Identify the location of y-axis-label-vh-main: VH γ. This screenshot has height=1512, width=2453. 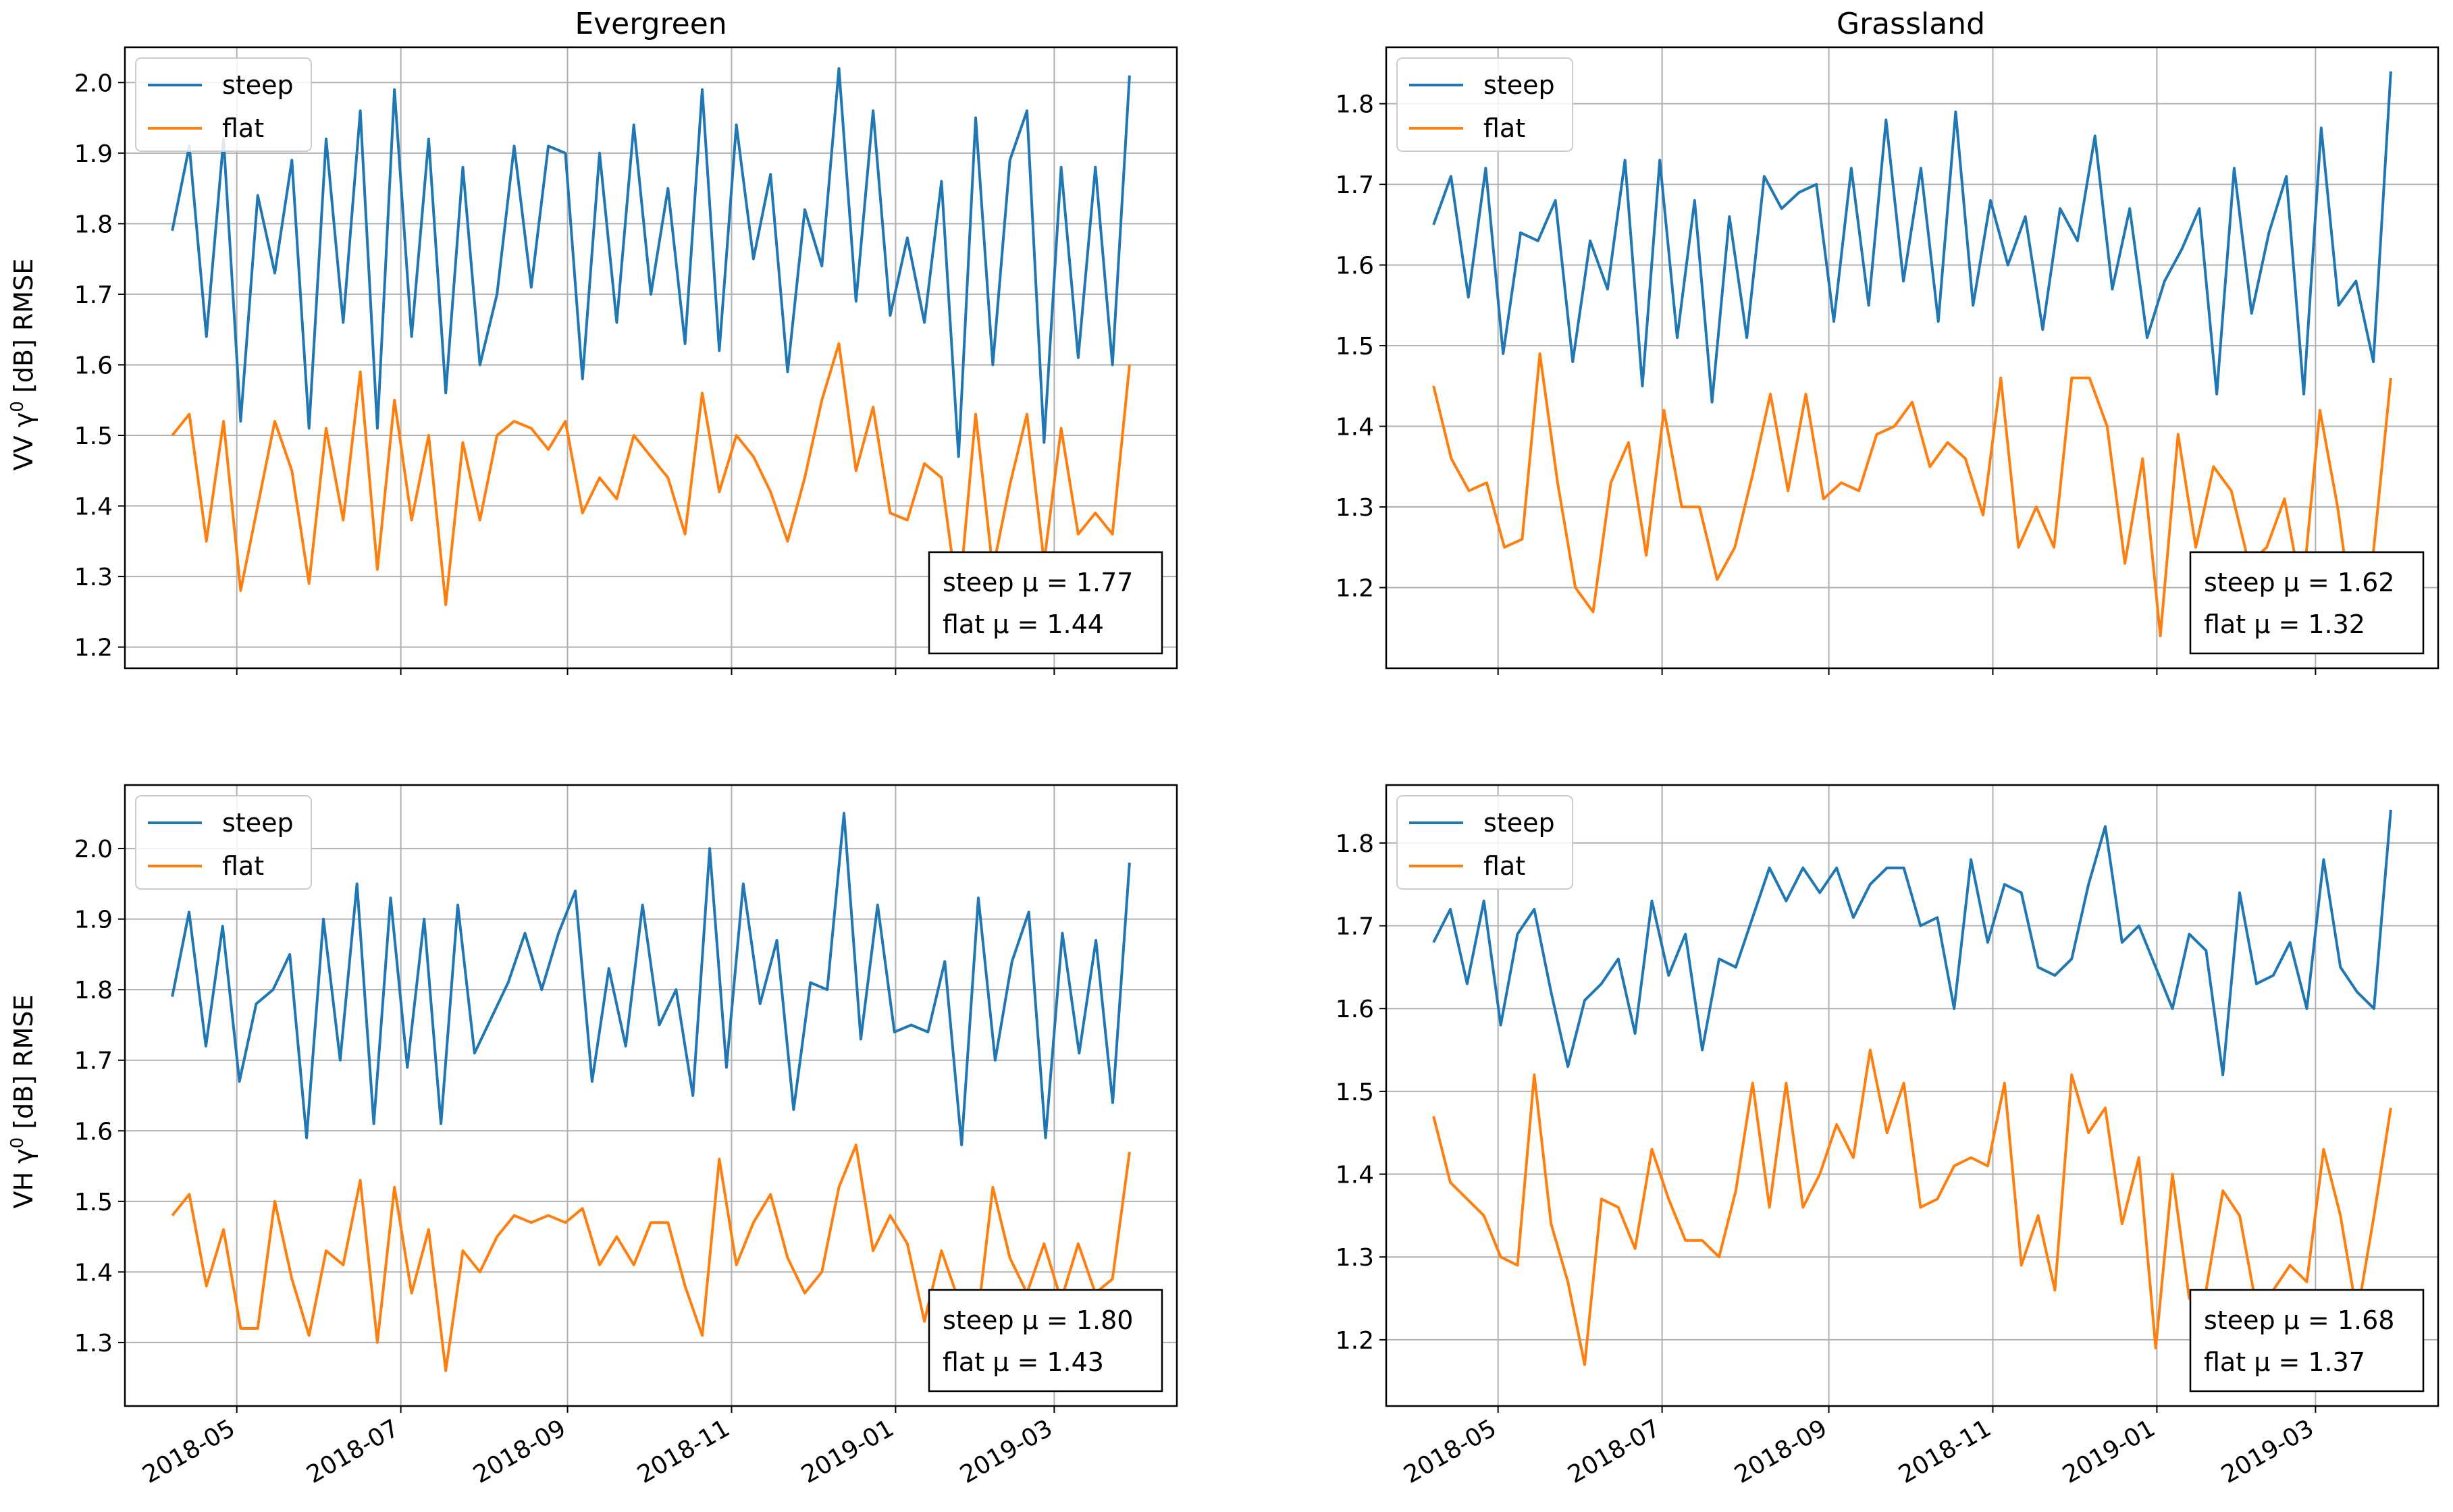
(23, 1178).